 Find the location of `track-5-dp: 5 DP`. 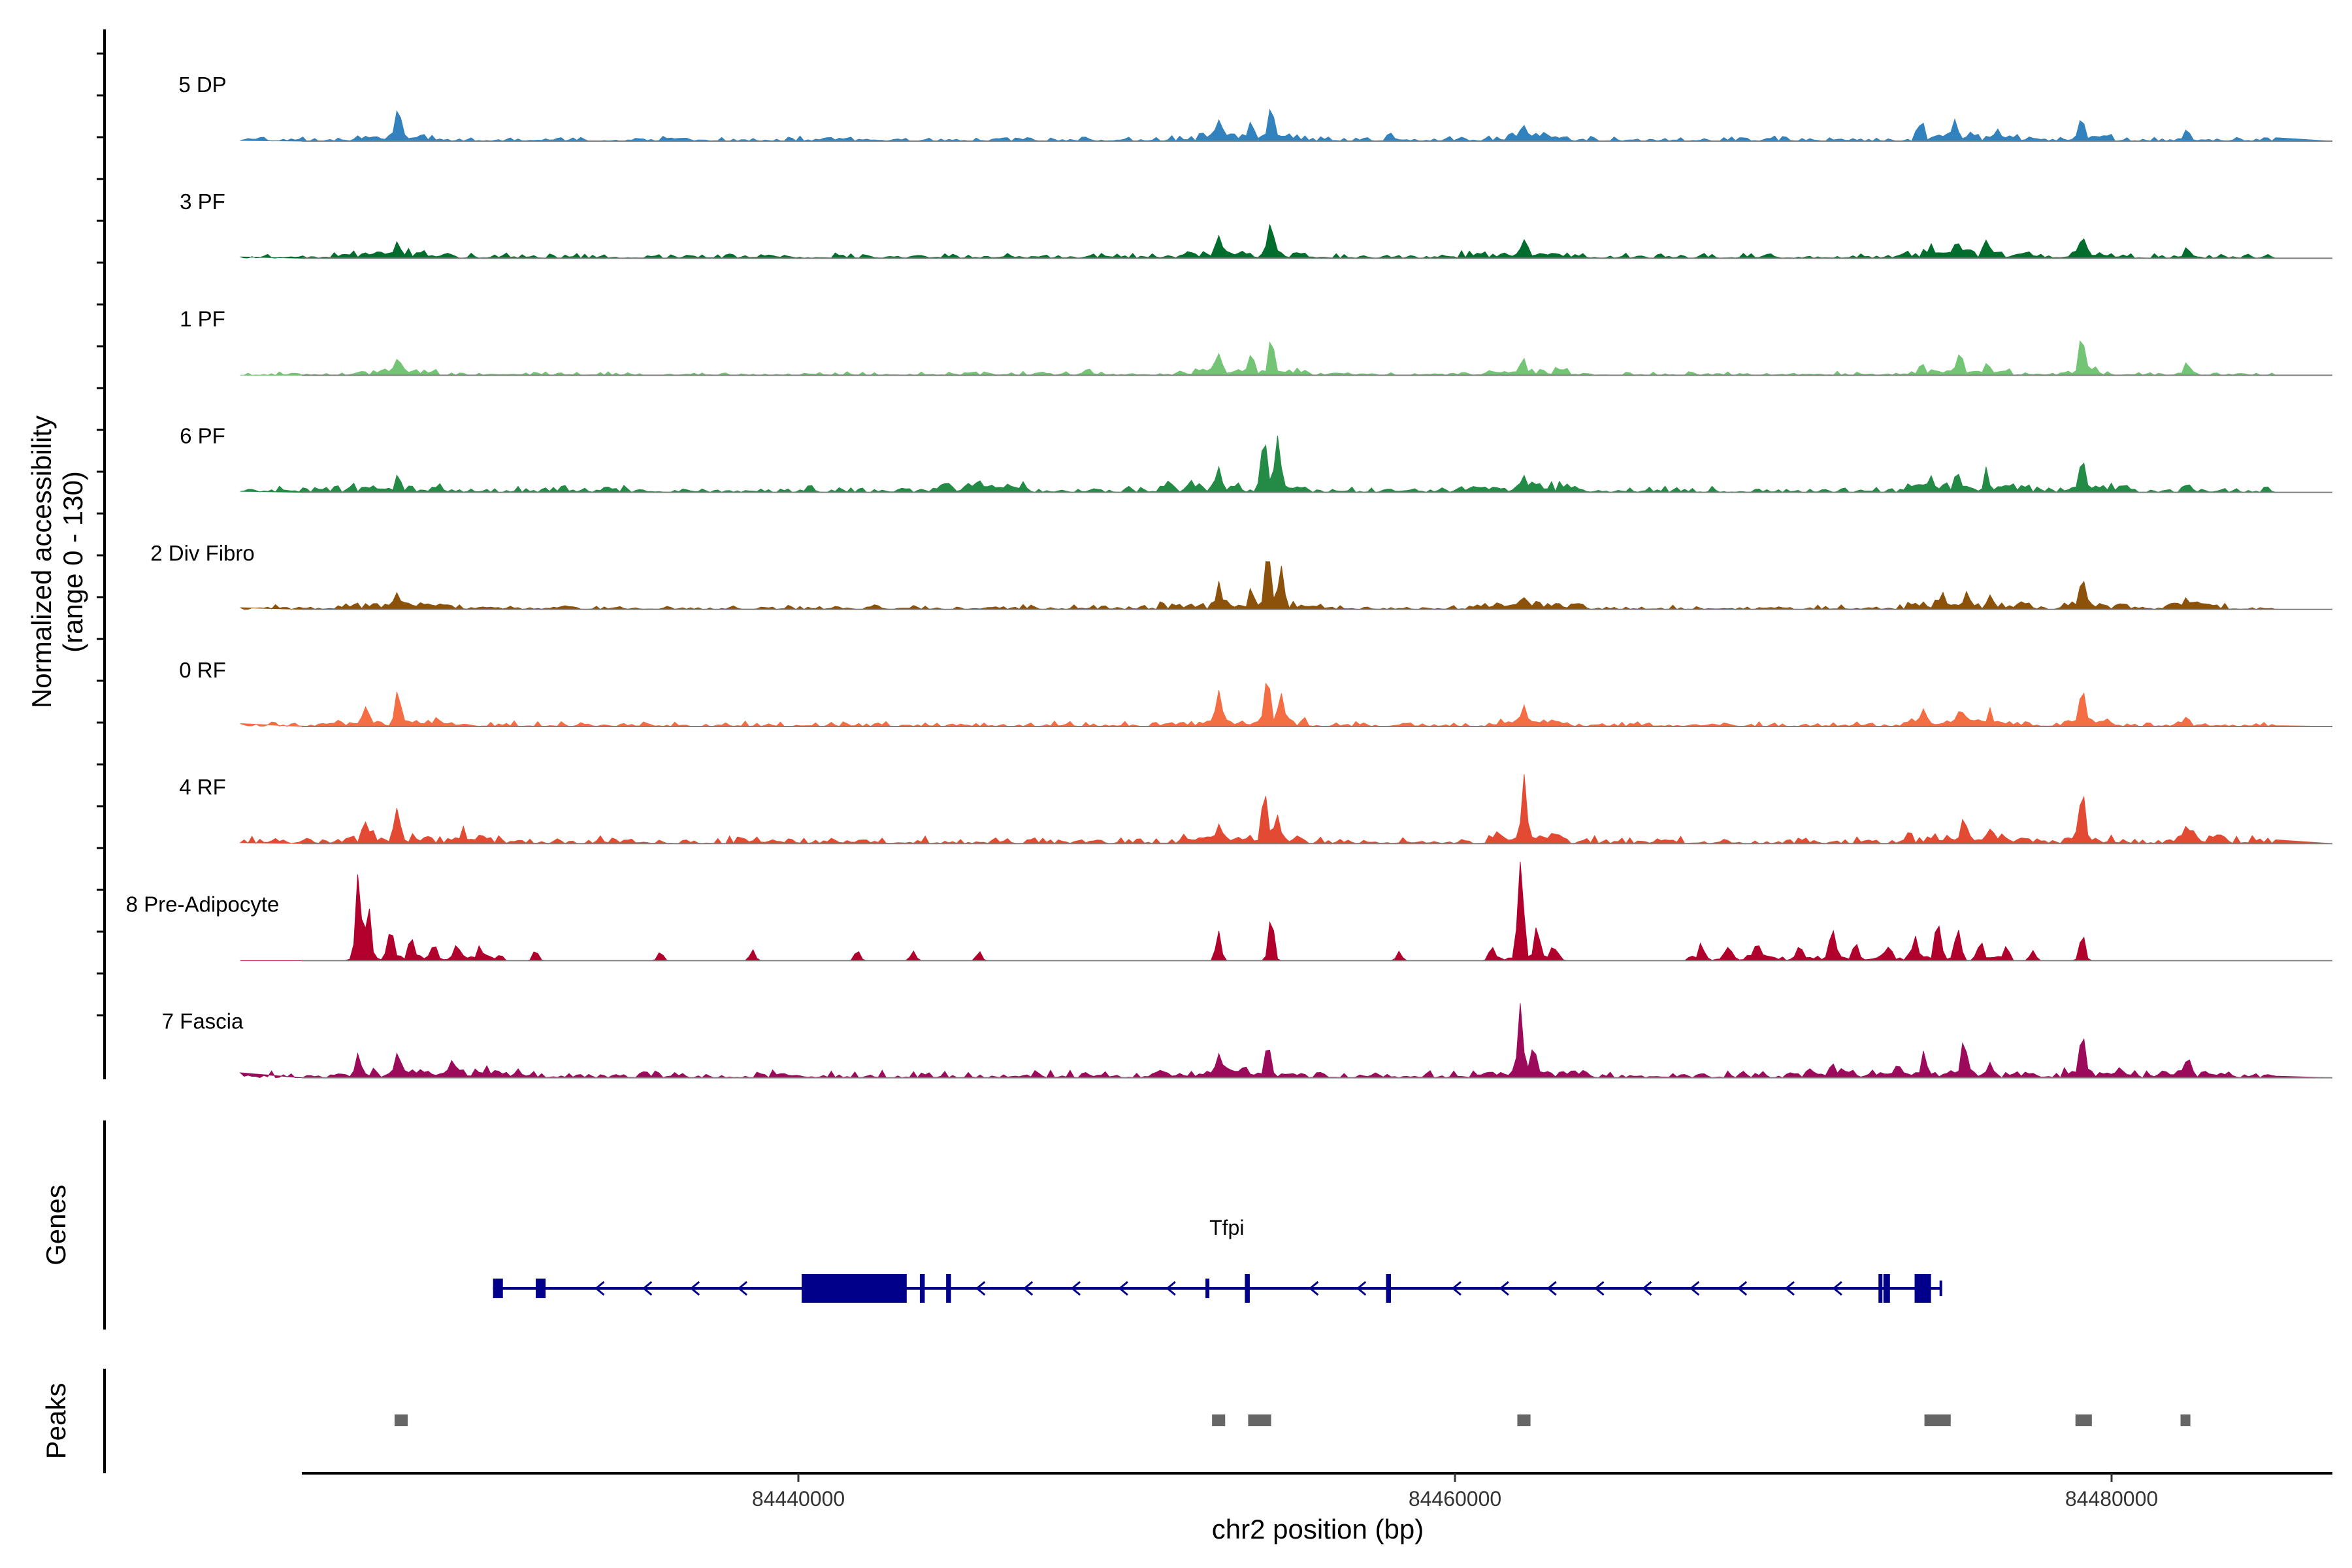

track-5-dp: 5 DP is located at coordinates (1255, 107).